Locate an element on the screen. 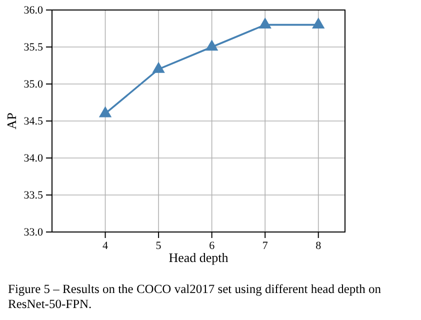 The image size is (421, 320). y-tick-label: 36.0 is located at coordinates (34, 10).